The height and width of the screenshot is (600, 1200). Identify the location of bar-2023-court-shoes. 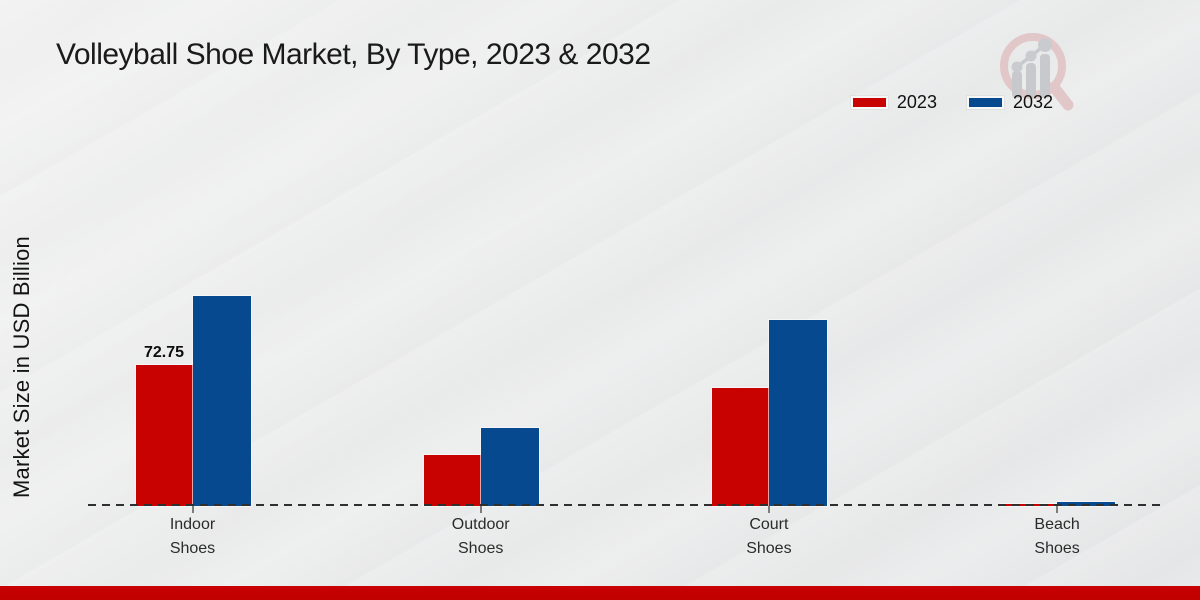
(740, 447).